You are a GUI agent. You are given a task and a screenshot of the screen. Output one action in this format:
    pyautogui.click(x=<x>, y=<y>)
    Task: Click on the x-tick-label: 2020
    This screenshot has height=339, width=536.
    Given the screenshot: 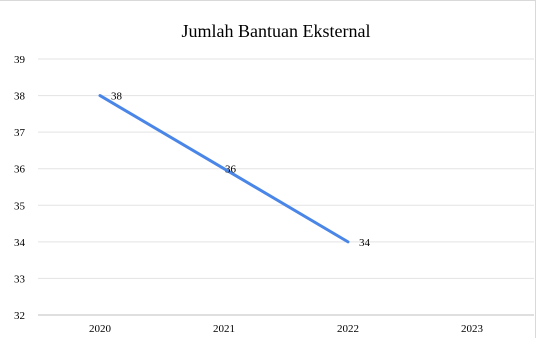 What is the action you would take?
    pyautogui.click(x=100, y=329)
    